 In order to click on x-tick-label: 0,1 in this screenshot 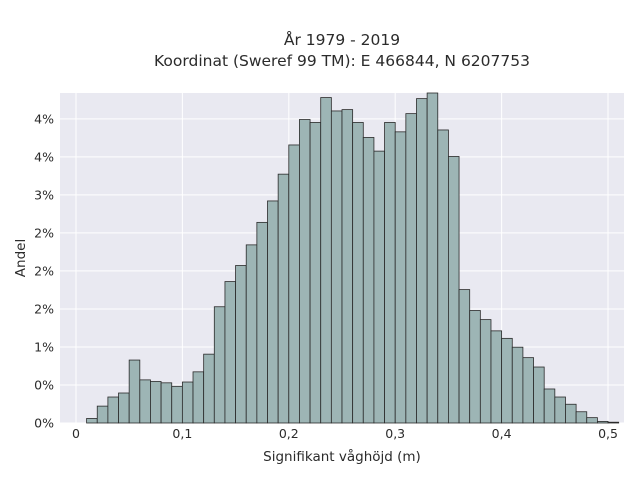, I will do `click(182, 433)`.